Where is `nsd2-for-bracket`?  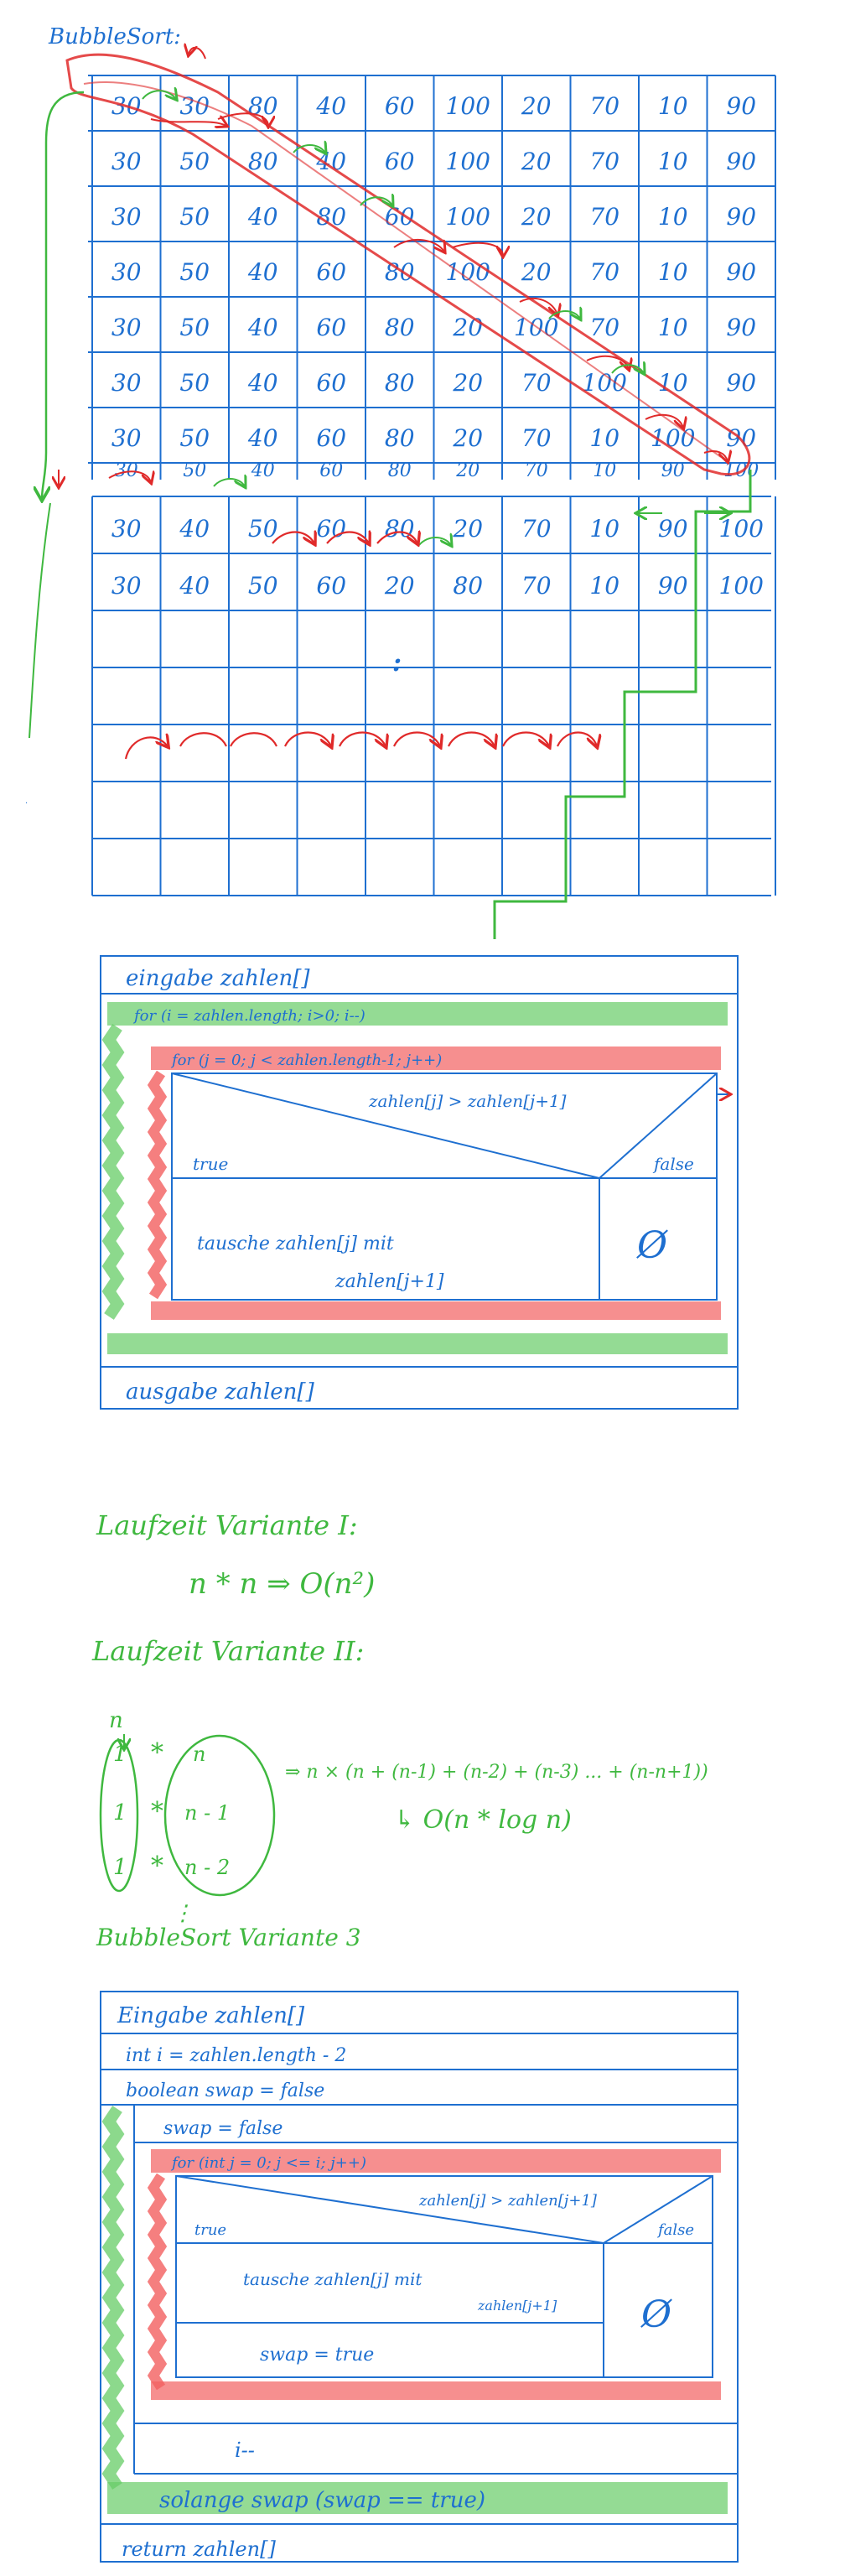
nsd2-for-bracket is located at coordinates (157, 2282).